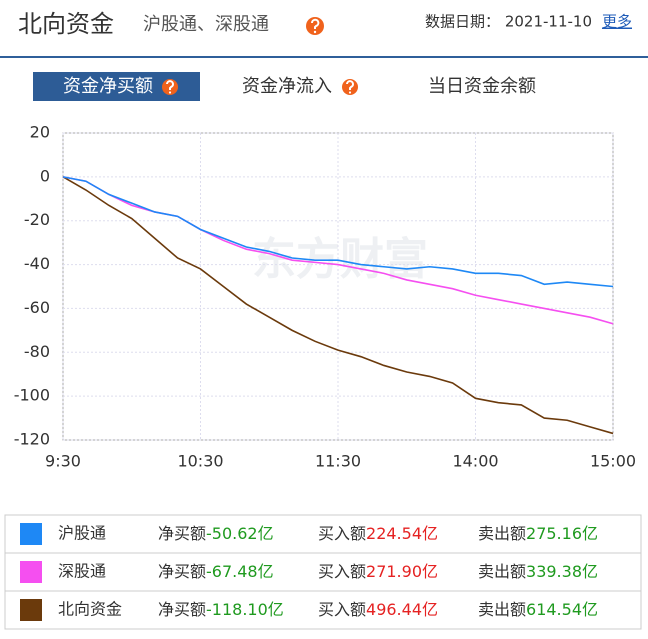  What do you see at coordinates (338, 232) in the screenshot?
I see `series-line` at bounding box center [338, 232].